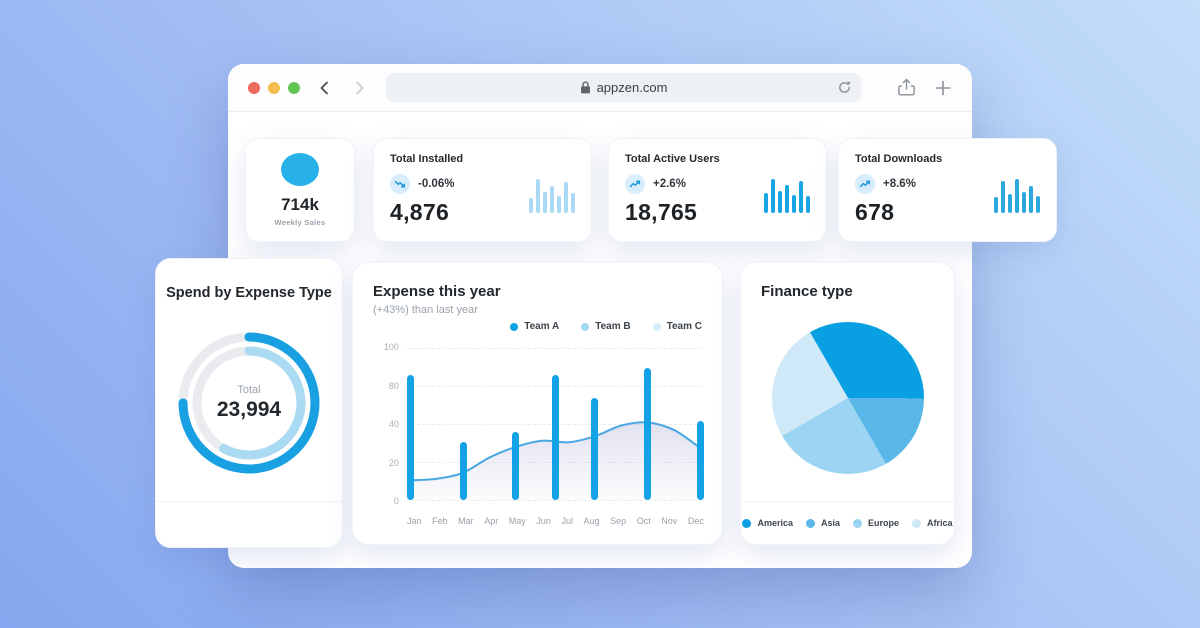 The width and height of the screenshot is (1200, 628). I want to click on delta-row: +8.6%, so click(947, 184).